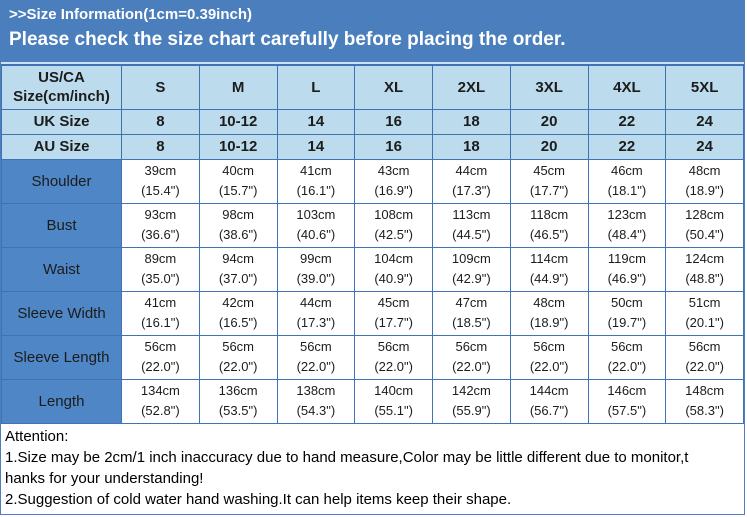 The image size is (747, 517). I want to click on measurement-cell: 144cm (56.7"), so click(549, 401).